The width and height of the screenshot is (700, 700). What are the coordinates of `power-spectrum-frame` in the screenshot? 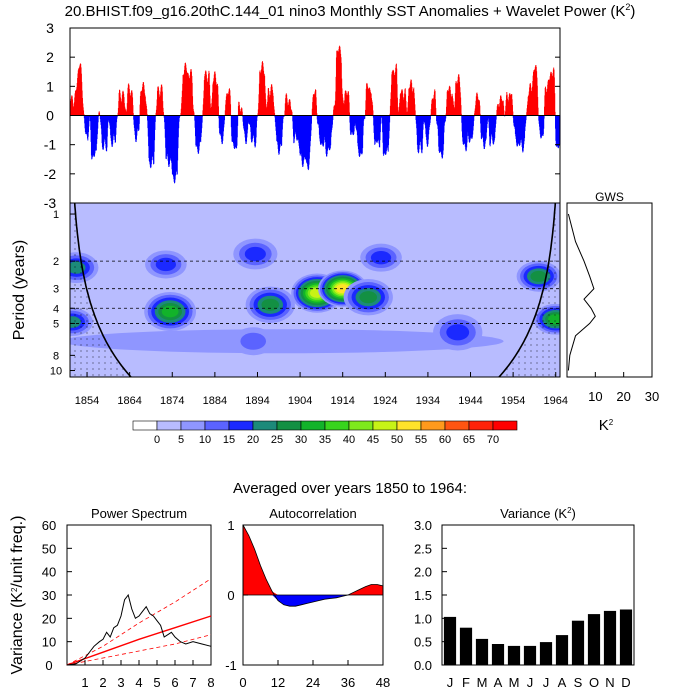 It's located at (139, 595).